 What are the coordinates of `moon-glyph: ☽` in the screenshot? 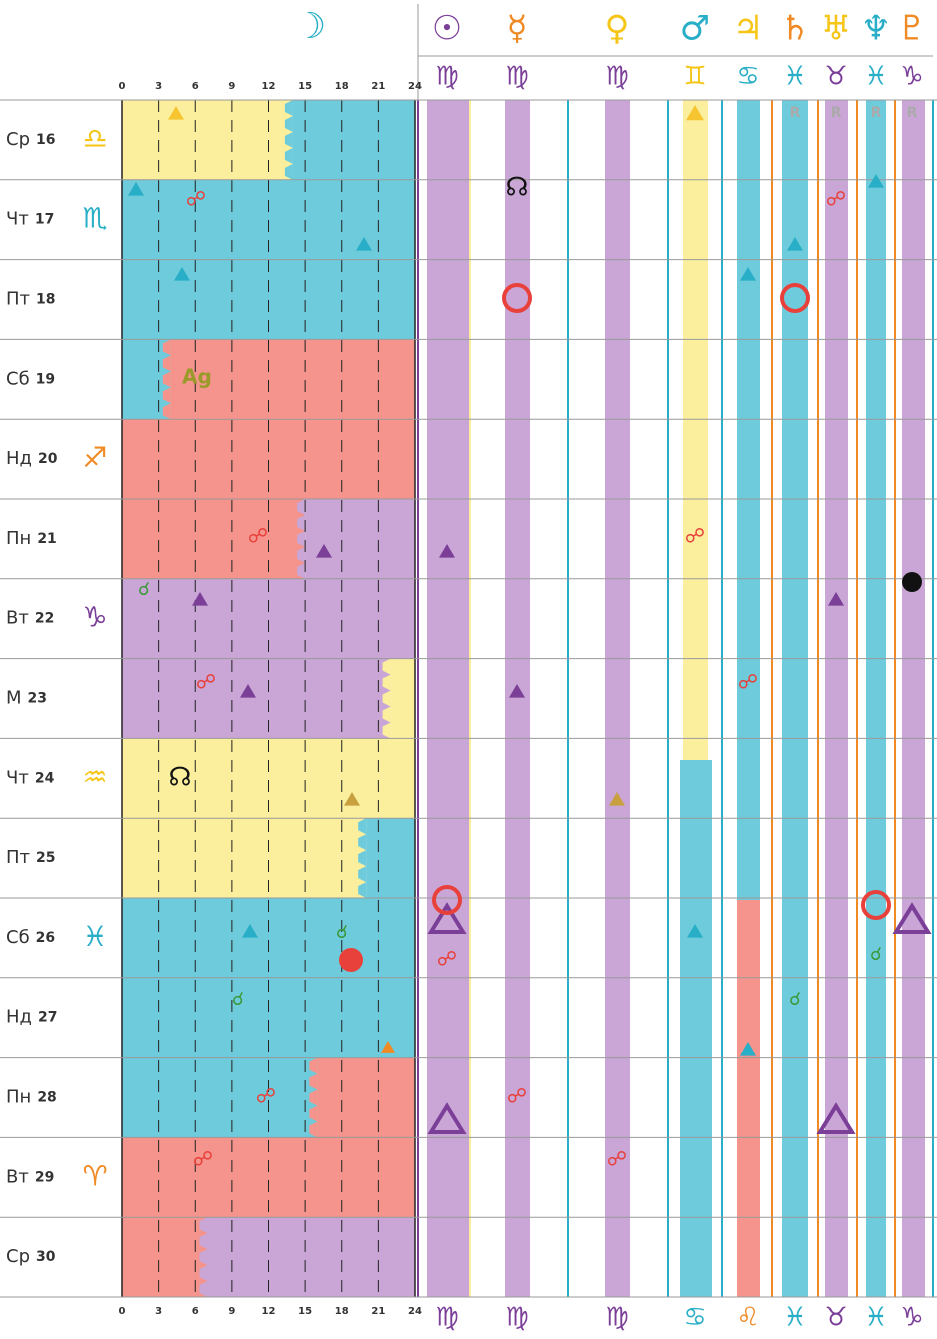 It's located at (310, 26).